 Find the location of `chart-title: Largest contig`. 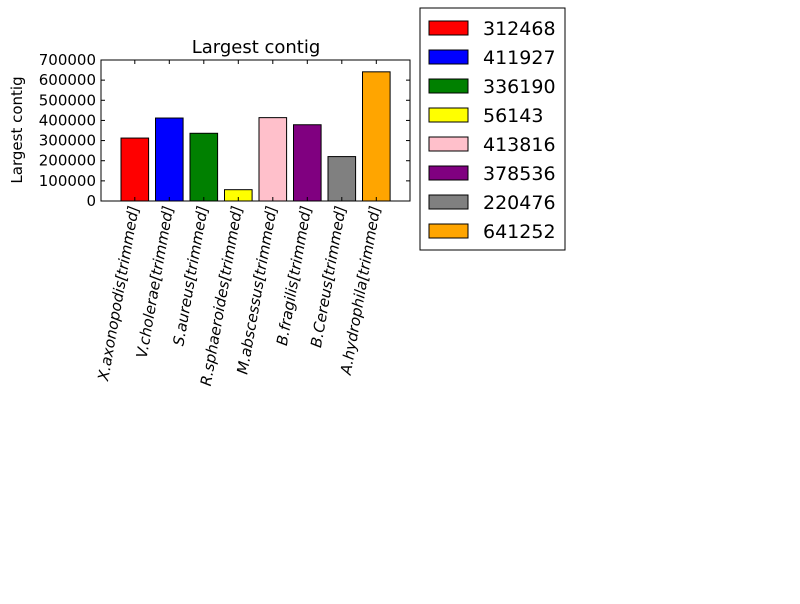

chart-title: Largest contig is located at coordinates (256, 47).